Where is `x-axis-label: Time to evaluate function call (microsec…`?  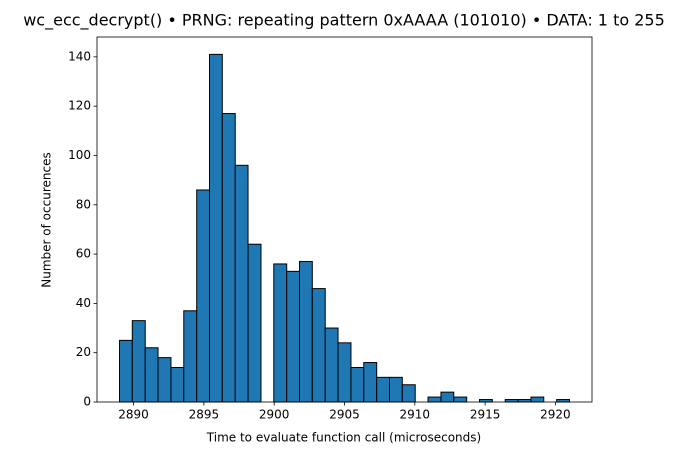 x-axis-label: Time to evaluate function call (microsec… is located at coordinates (343, 438).